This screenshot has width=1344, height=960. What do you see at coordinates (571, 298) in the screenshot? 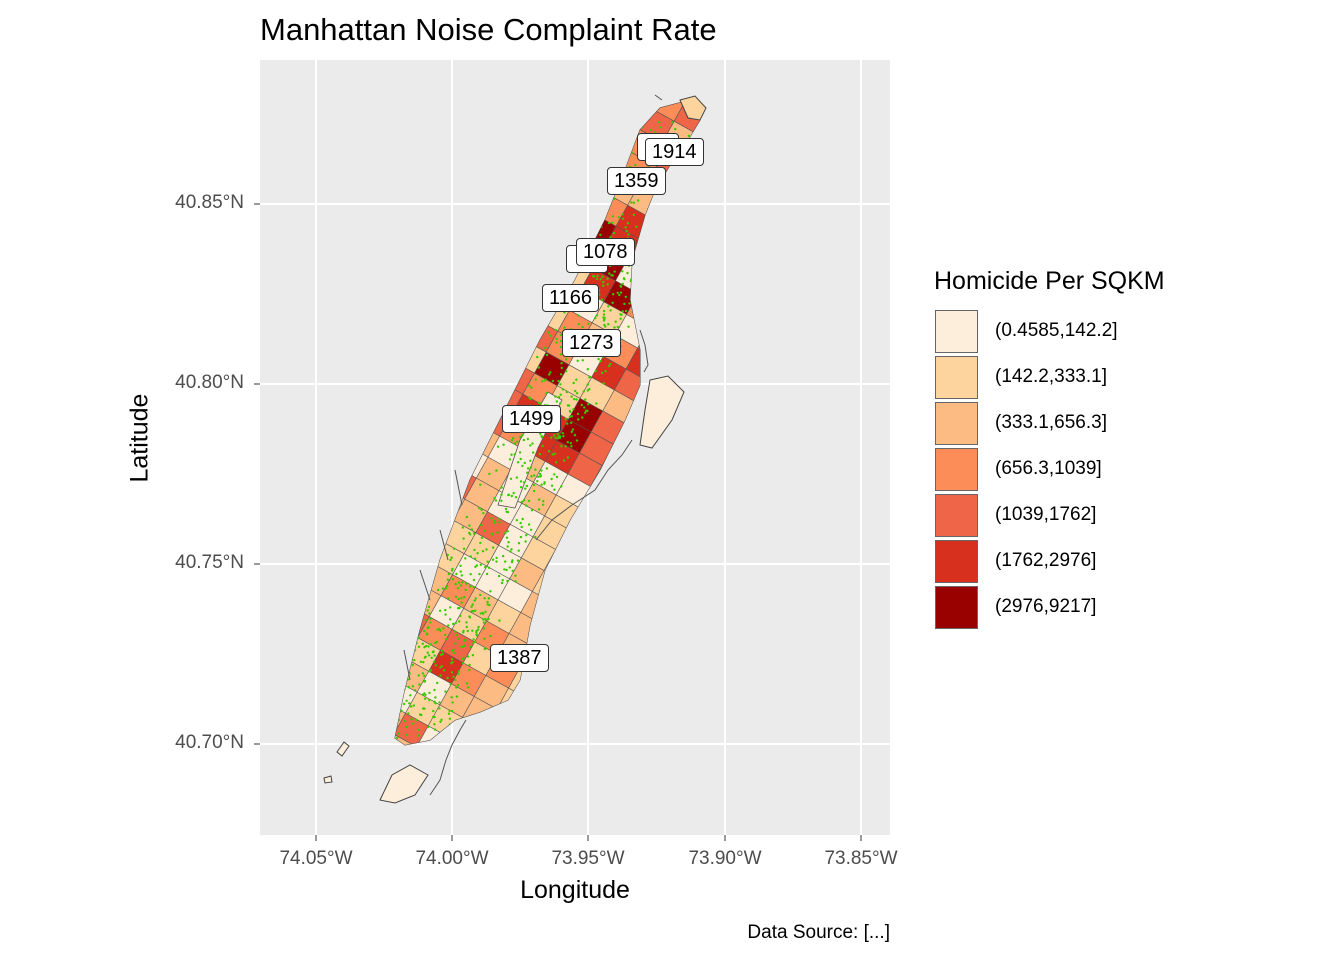
I see `tract-value-label: 1166` at bounding box center [571, 298].